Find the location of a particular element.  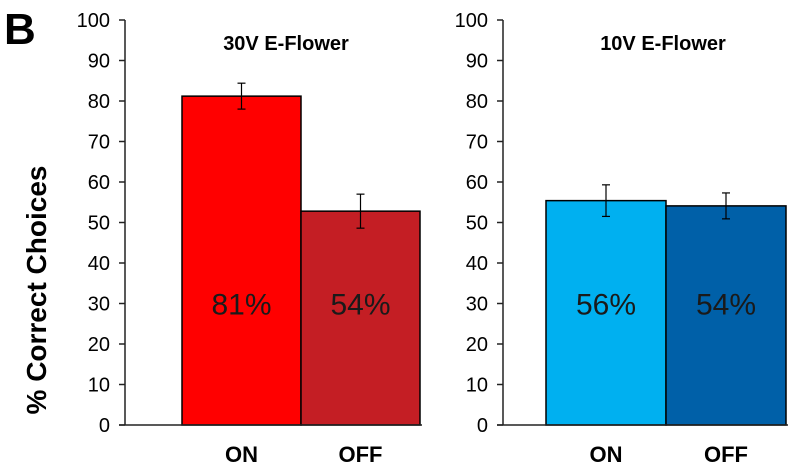

y-axis-label: % Correct Choices is located at coordinates (36, 290).